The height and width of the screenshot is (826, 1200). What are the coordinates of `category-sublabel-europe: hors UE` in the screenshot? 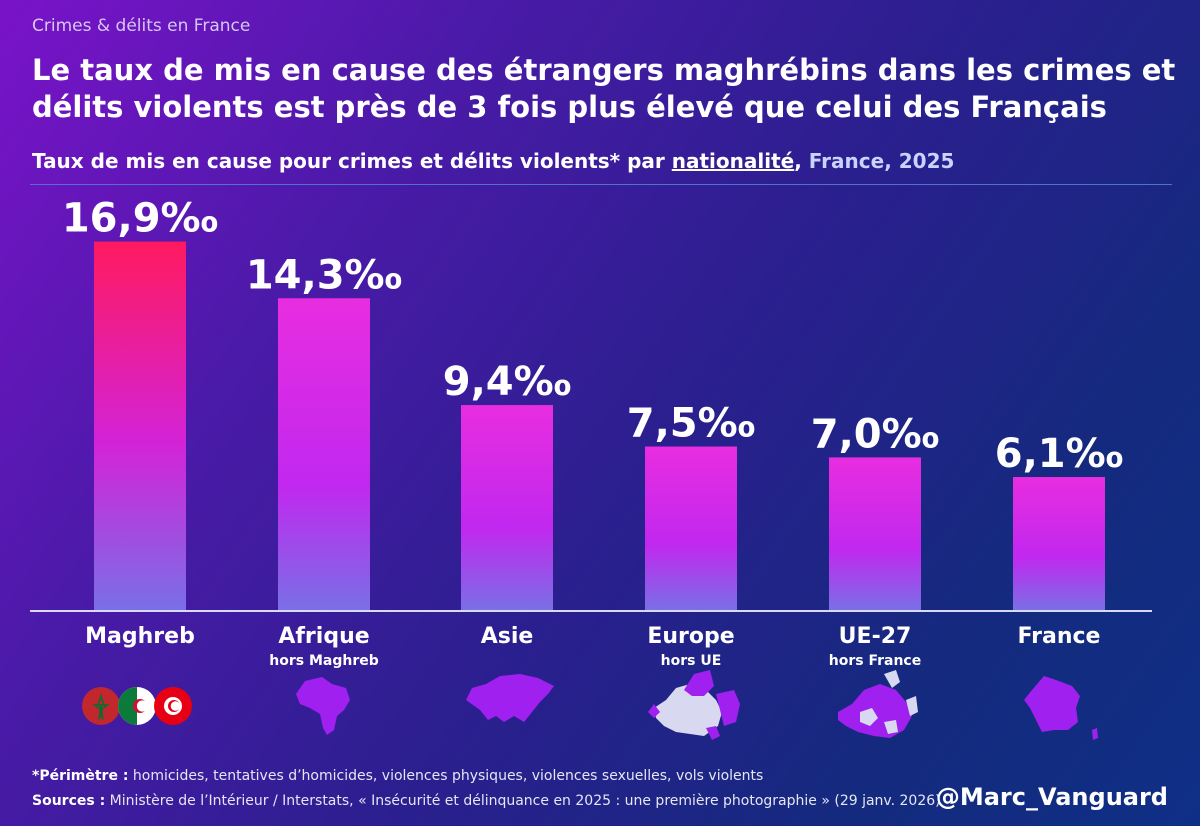 It's located at (691, 661).